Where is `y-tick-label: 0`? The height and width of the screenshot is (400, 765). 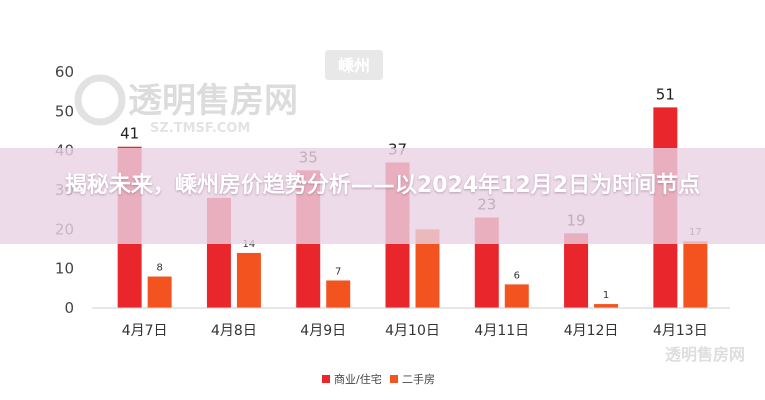 y-tick-label: 0 is located at coordinates (69, 308).